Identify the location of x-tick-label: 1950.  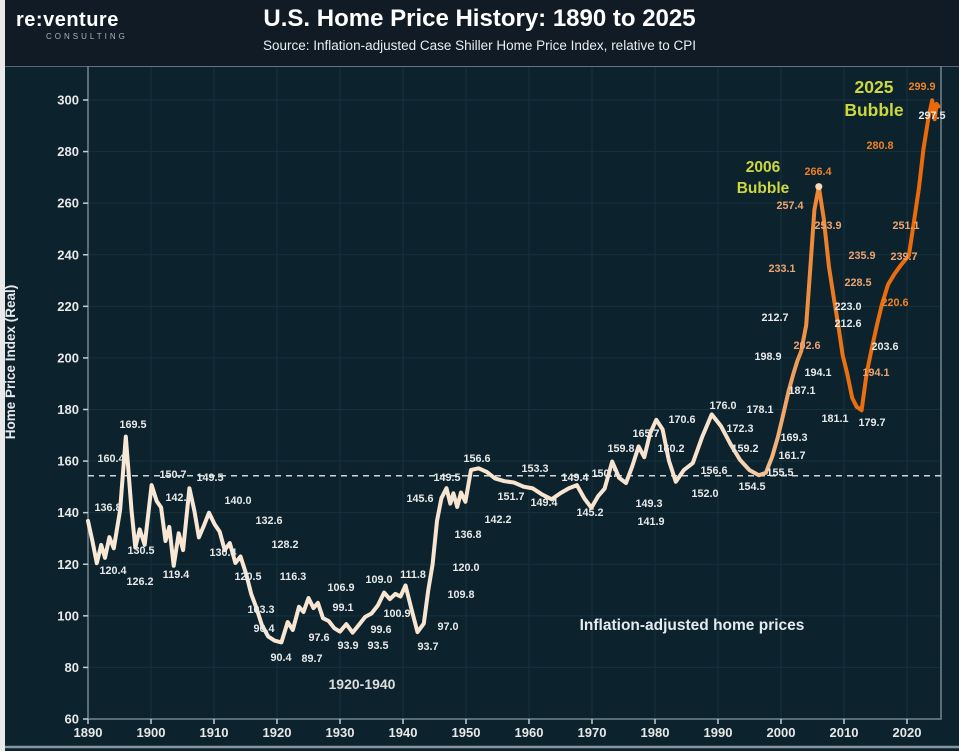
(466, 732).